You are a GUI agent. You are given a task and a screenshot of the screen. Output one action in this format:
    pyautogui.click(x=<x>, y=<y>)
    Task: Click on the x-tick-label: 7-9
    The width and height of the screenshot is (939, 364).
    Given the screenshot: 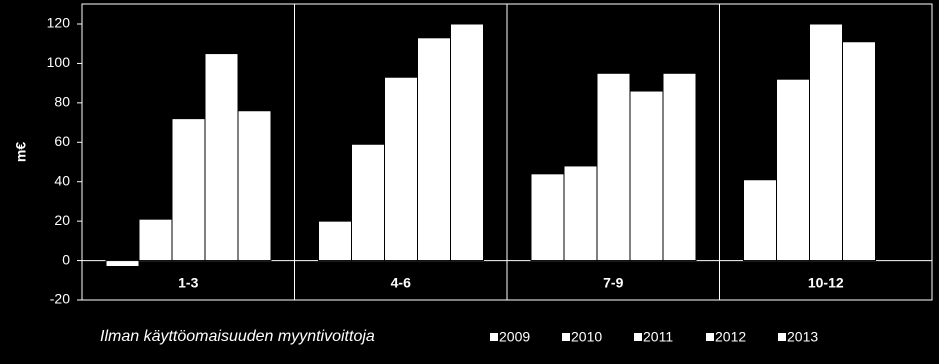 What is the action you would take?
    pyautogui.click(x=613, y=283)
    